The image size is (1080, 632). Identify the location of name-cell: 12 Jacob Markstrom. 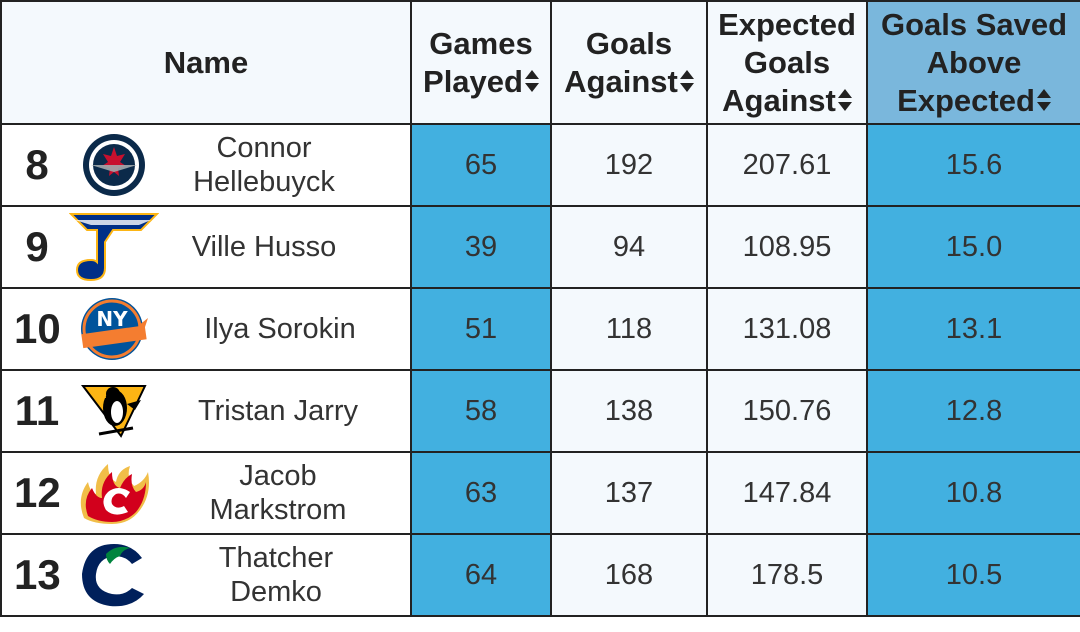
(206, 493).